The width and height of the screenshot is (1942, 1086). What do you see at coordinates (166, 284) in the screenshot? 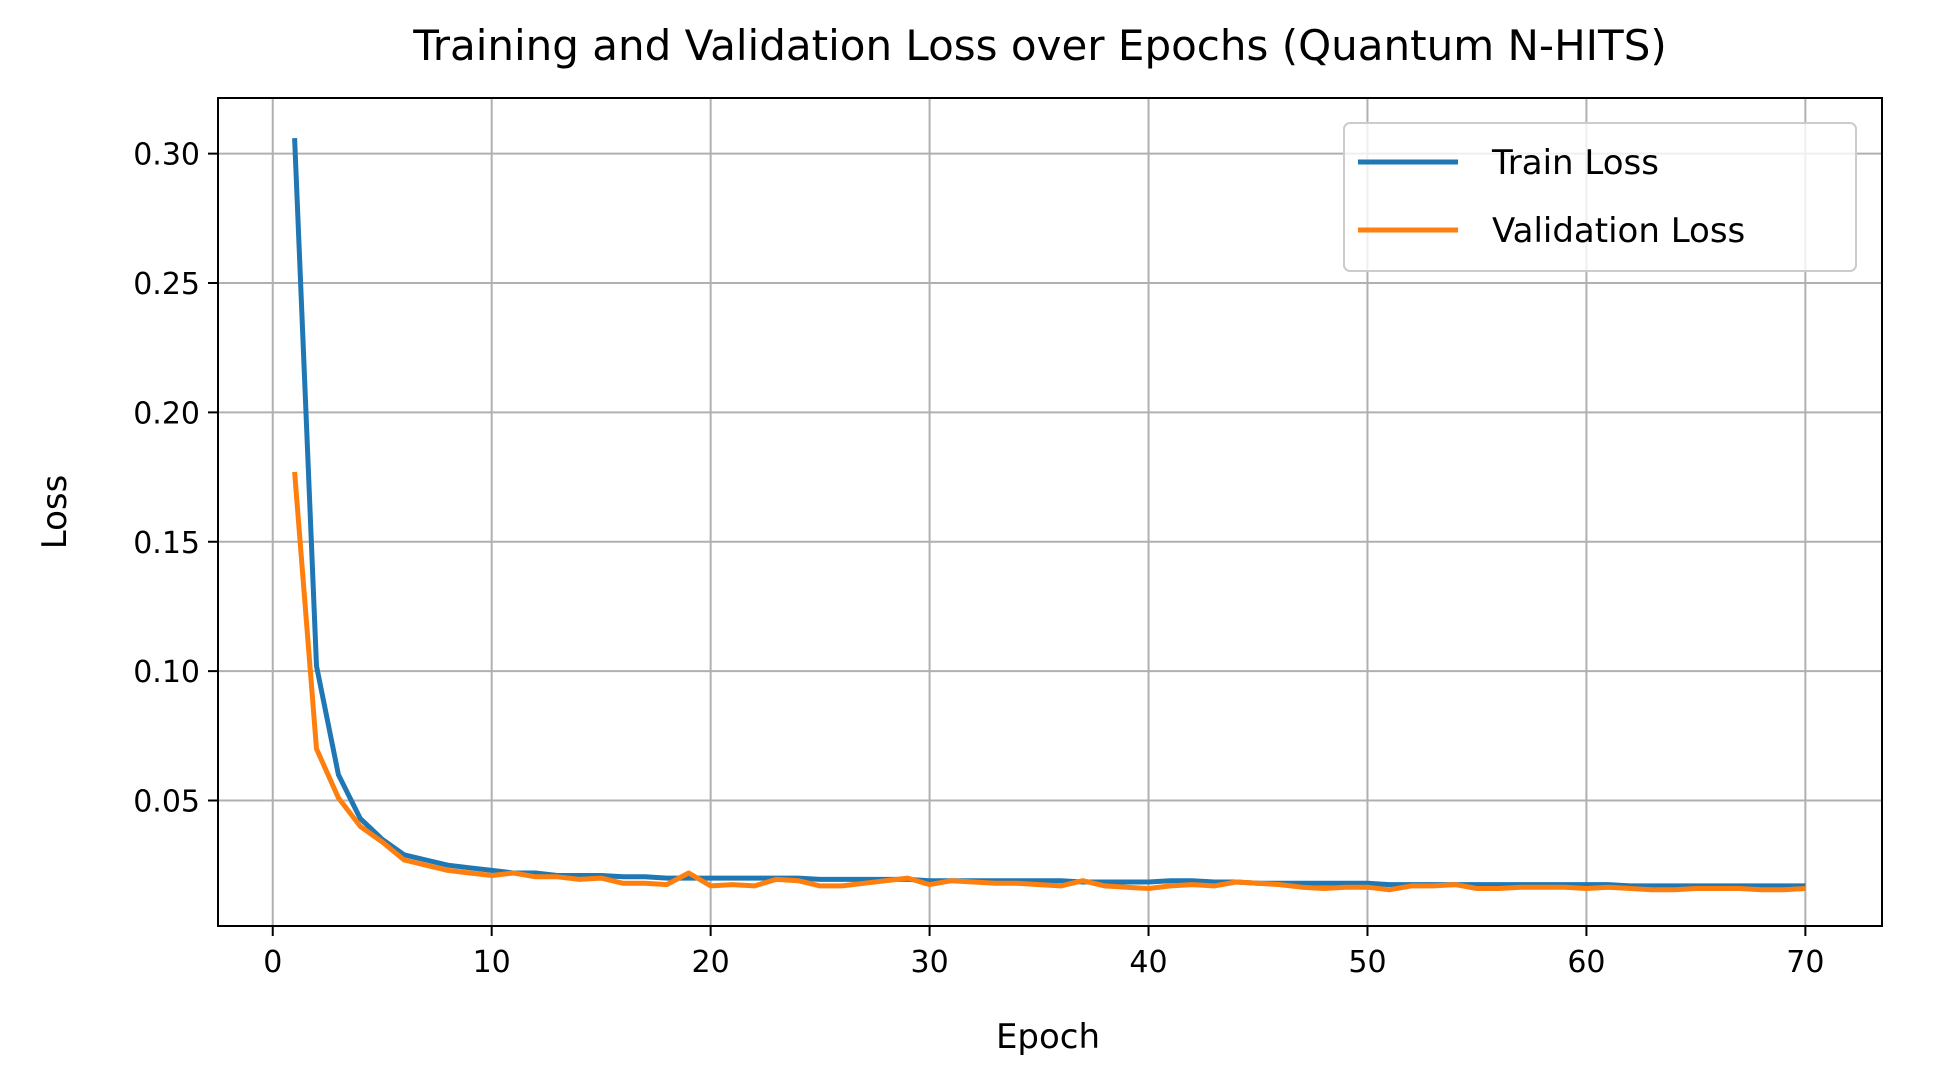
I see `y-tick-label: 0.25` at bounding box center [166, 284].